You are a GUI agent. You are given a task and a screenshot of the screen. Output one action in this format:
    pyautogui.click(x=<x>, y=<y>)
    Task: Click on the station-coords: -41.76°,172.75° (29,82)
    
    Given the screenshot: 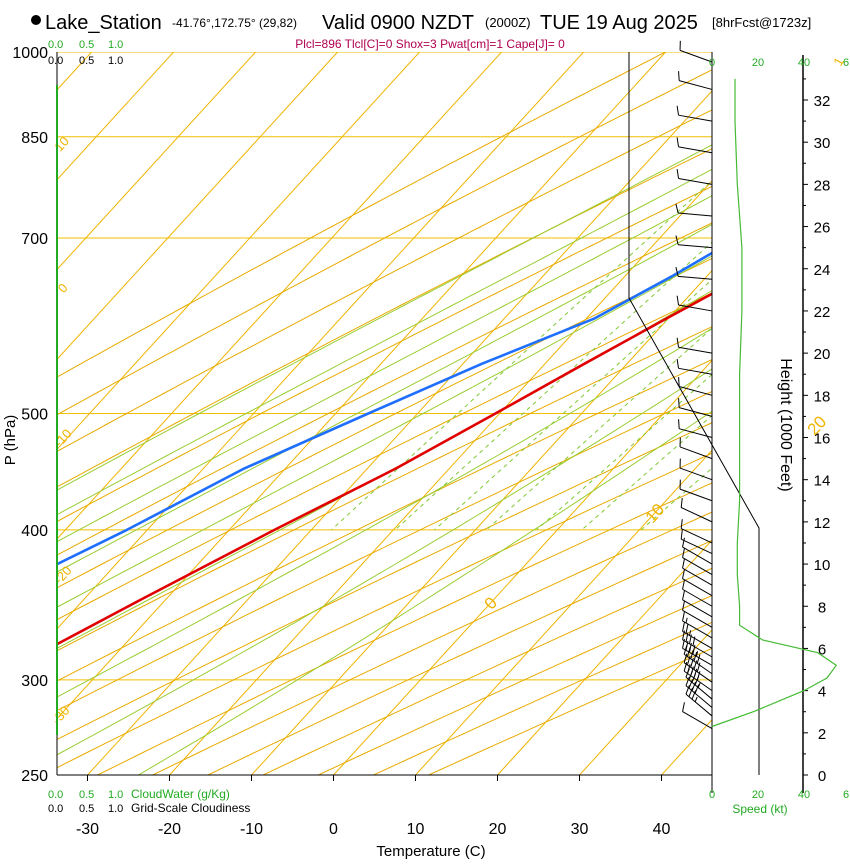 What is the action you would take?
    pyautogui.click(x=234, y=23)
    